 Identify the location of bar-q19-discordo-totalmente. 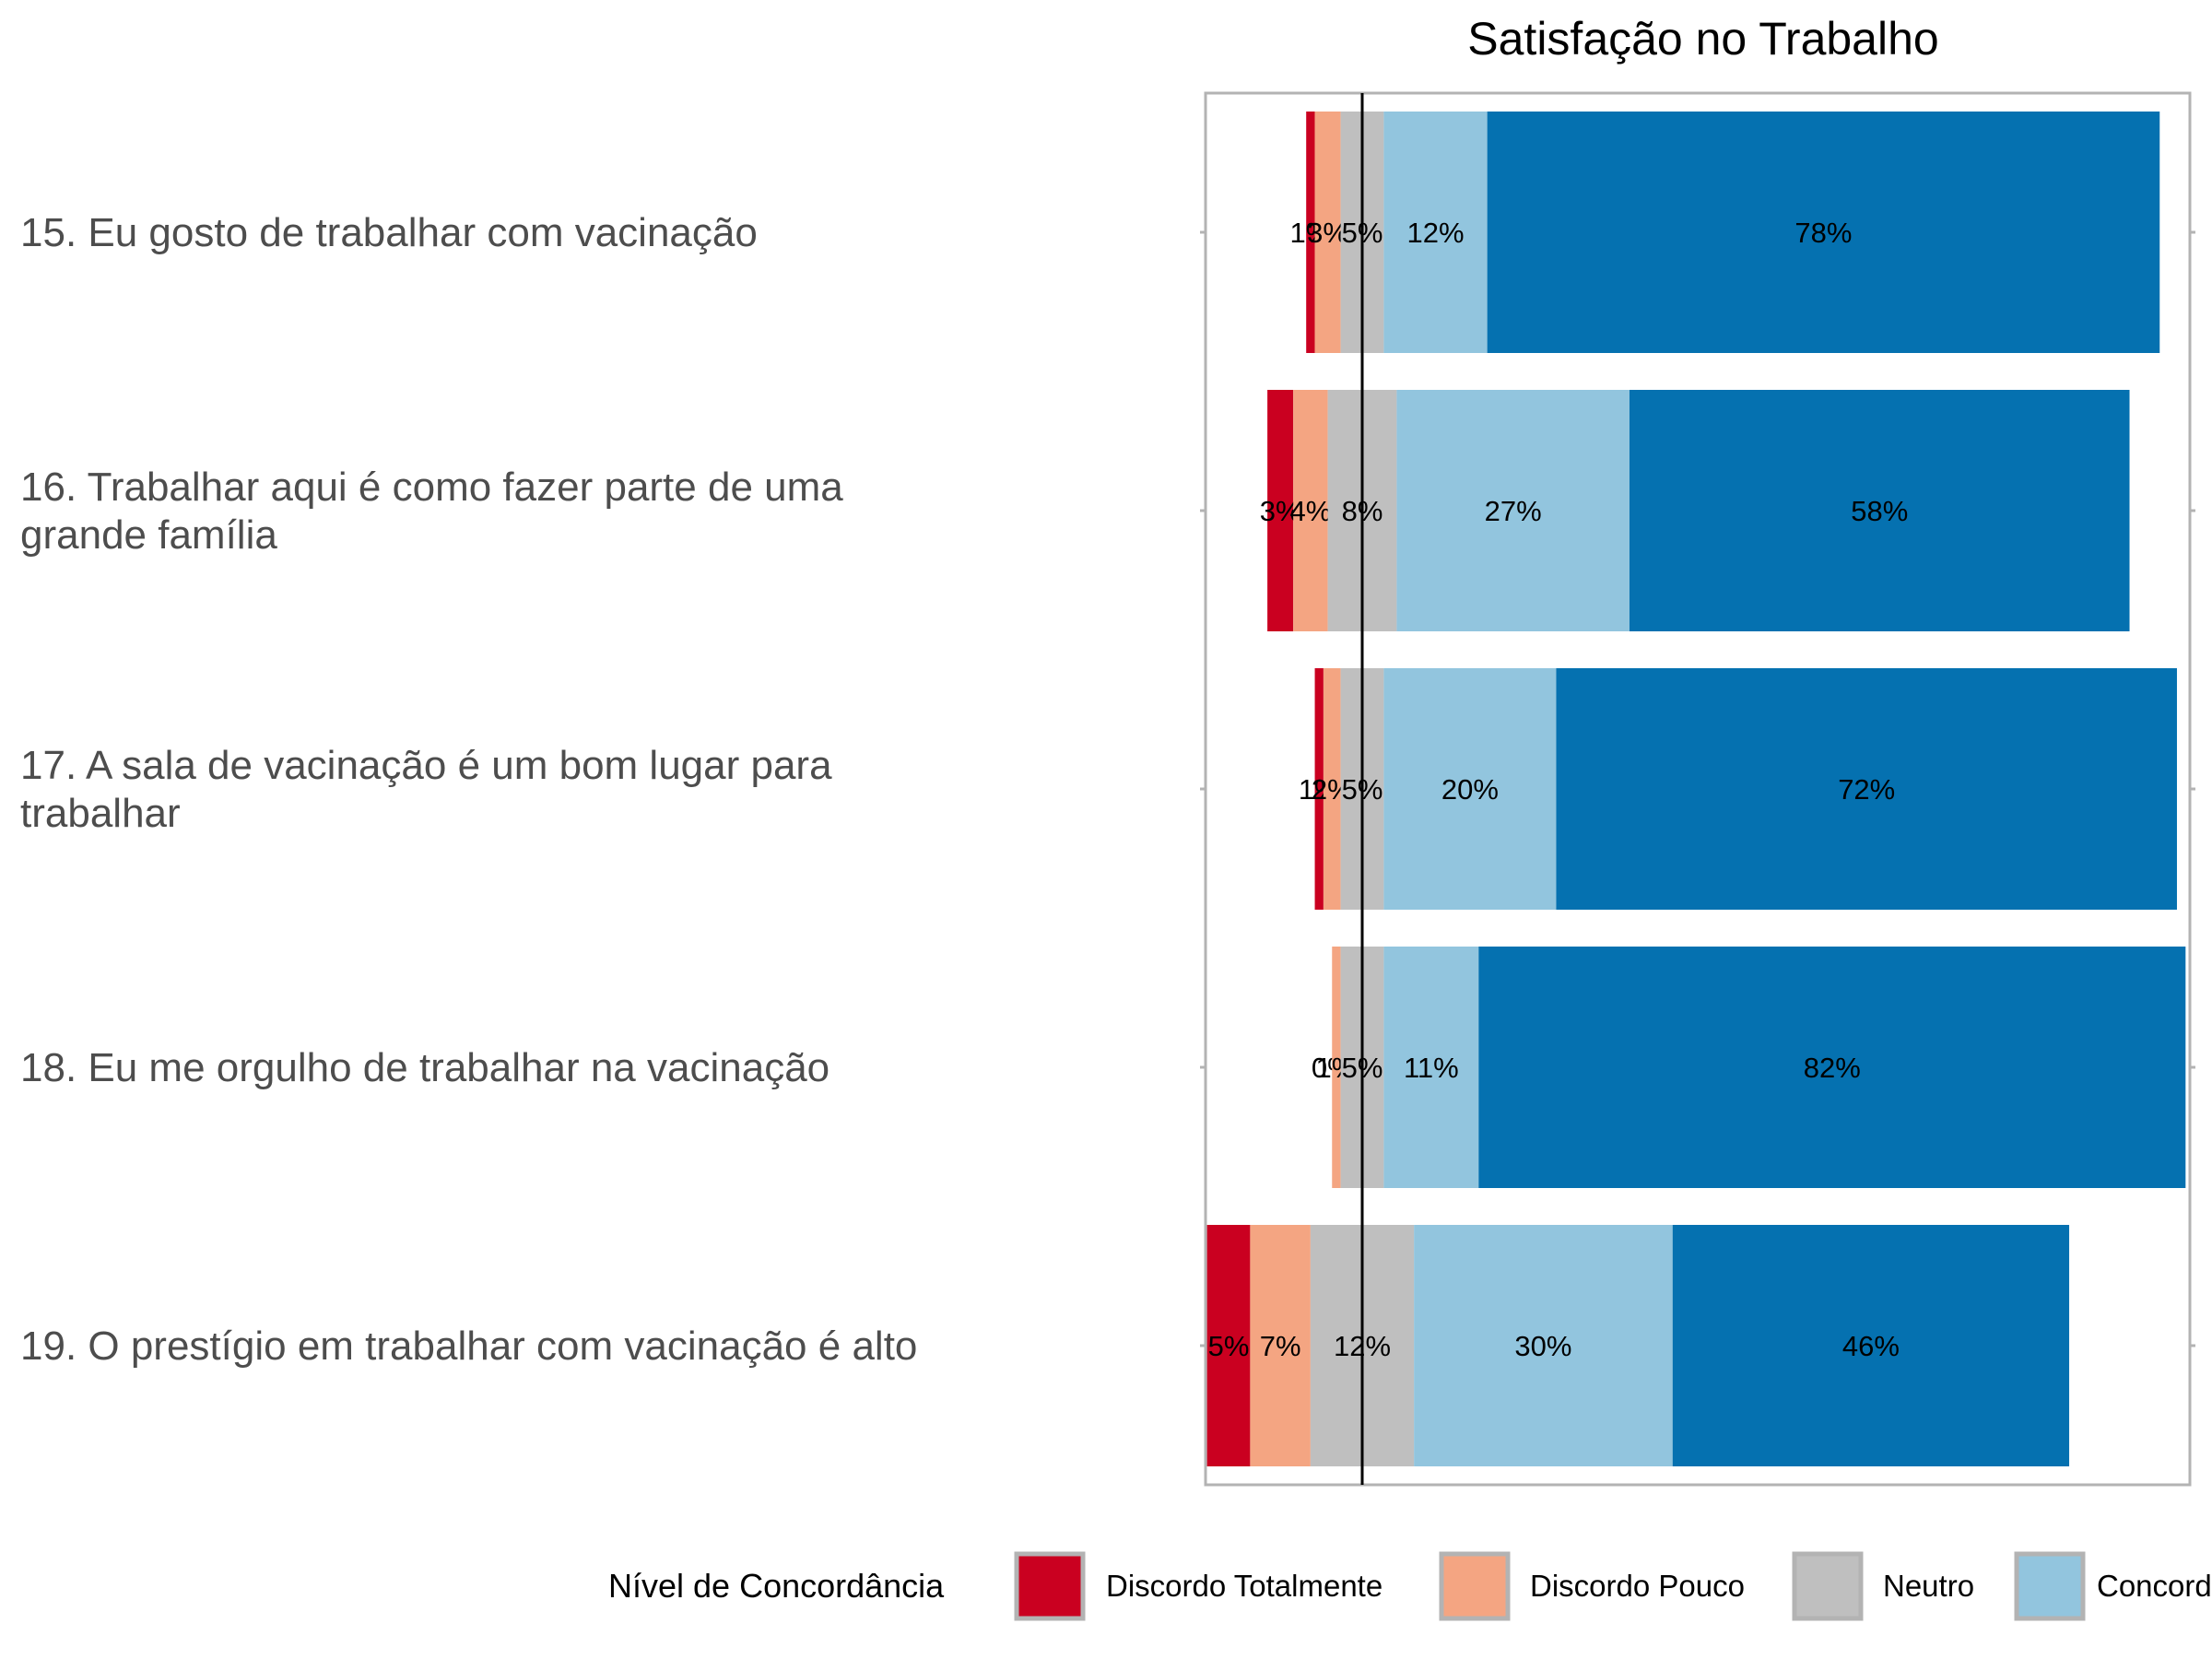
(1228, 1345).